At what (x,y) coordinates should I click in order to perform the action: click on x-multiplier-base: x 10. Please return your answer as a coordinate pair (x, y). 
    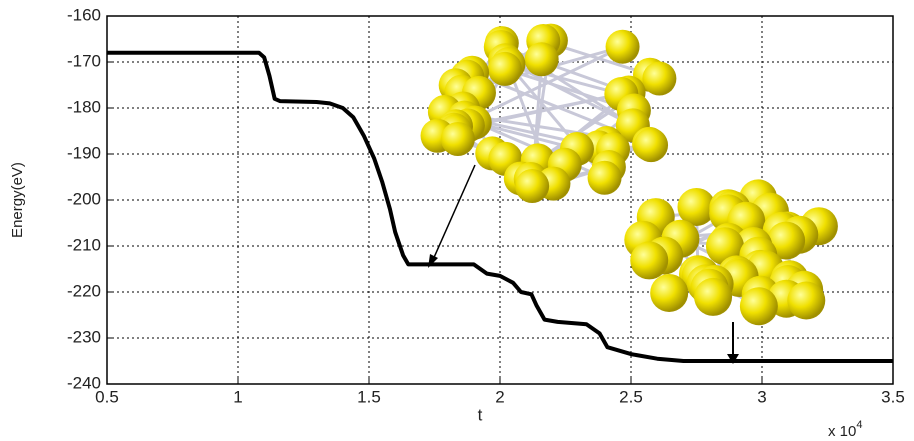
    Looking at the image, I should click on (842, 431).